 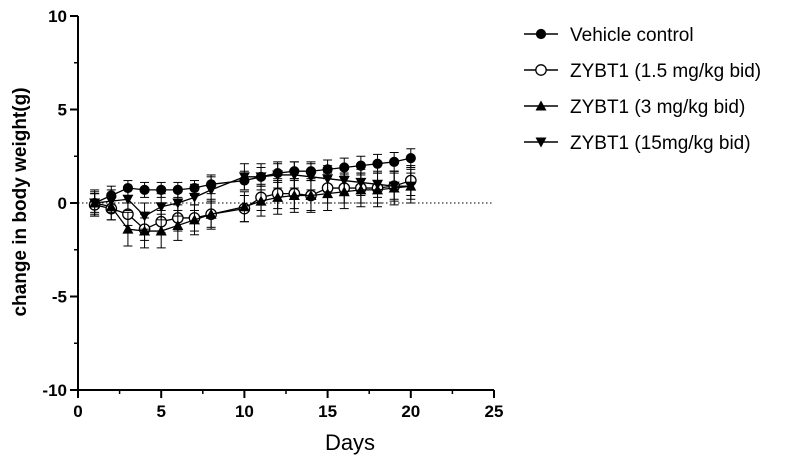 I want to click on series-layer, so click(x=252, y=198).